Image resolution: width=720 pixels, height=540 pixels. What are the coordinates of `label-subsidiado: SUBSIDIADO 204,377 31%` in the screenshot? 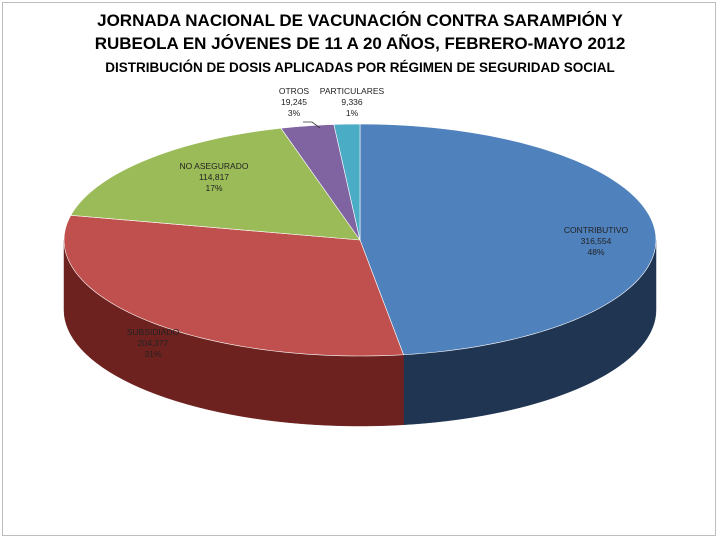 It's located at (153, 343).